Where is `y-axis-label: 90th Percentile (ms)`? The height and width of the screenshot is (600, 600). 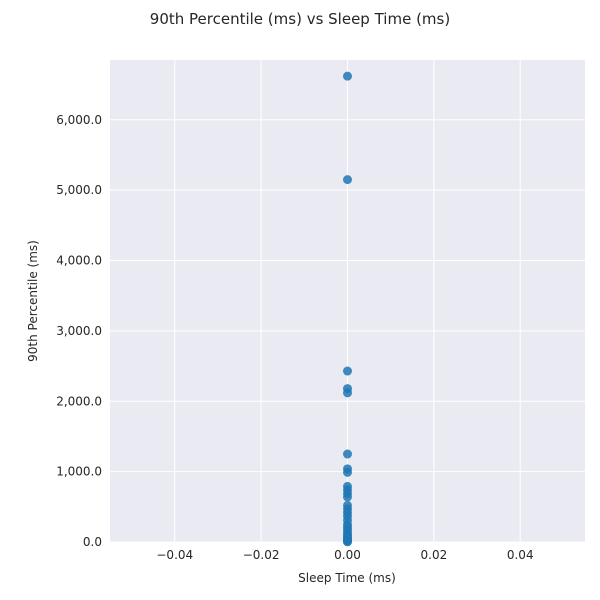 y-axis-label: 90th Percentile (ms) is located at coordinates (33, 301).